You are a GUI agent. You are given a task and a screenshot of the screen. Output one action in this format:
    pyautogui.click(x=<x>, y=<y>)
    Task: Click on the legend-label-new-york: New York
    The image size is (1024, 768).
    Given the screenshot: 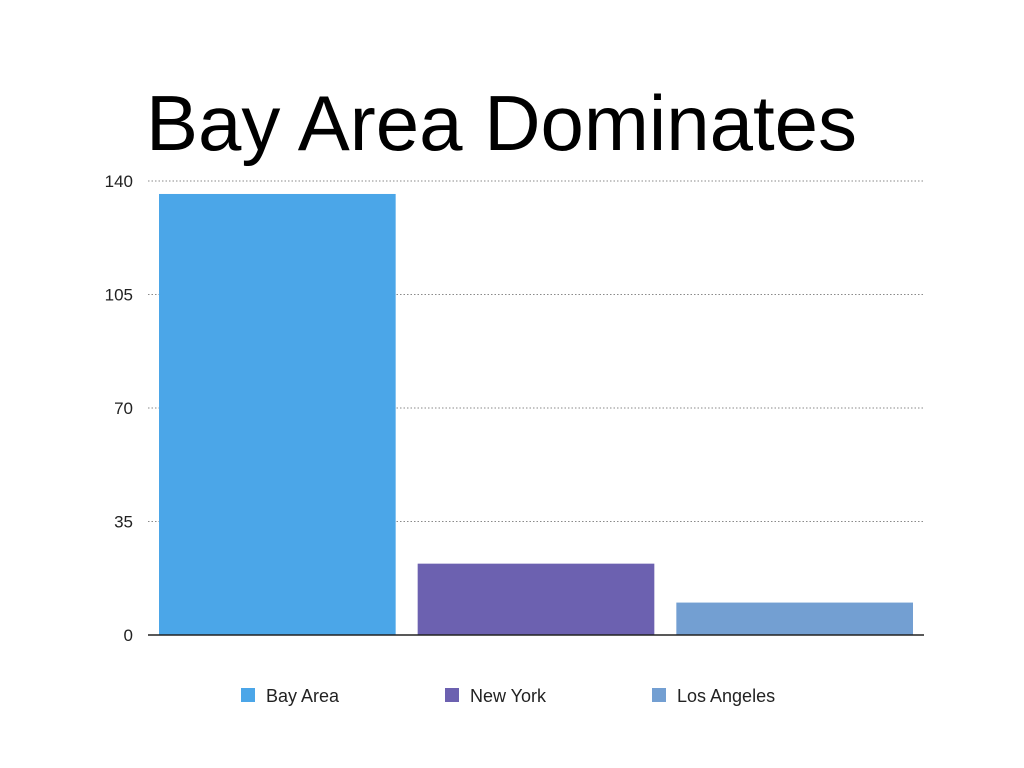 What is the action you would take?
    pyautogui.click(x=508, y=696)
    